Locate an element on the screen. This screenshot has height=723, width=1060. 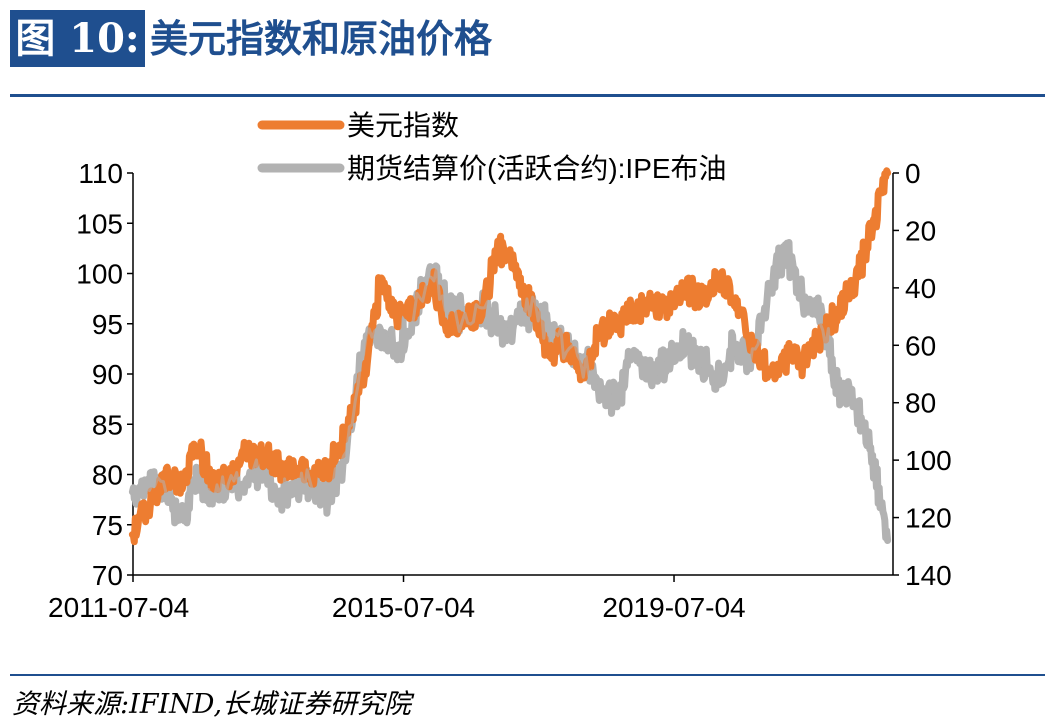
y-left-tick-label: 100 is located at coordinates (99, 274).